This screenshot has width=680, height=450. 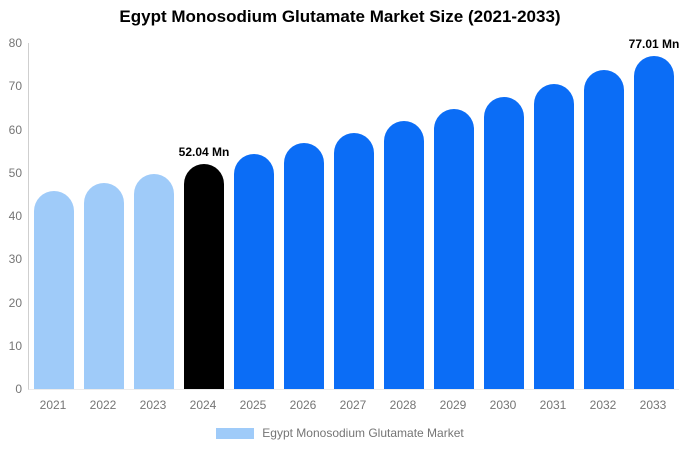 I want to click on bar-2027, so click(x=354, y=260).